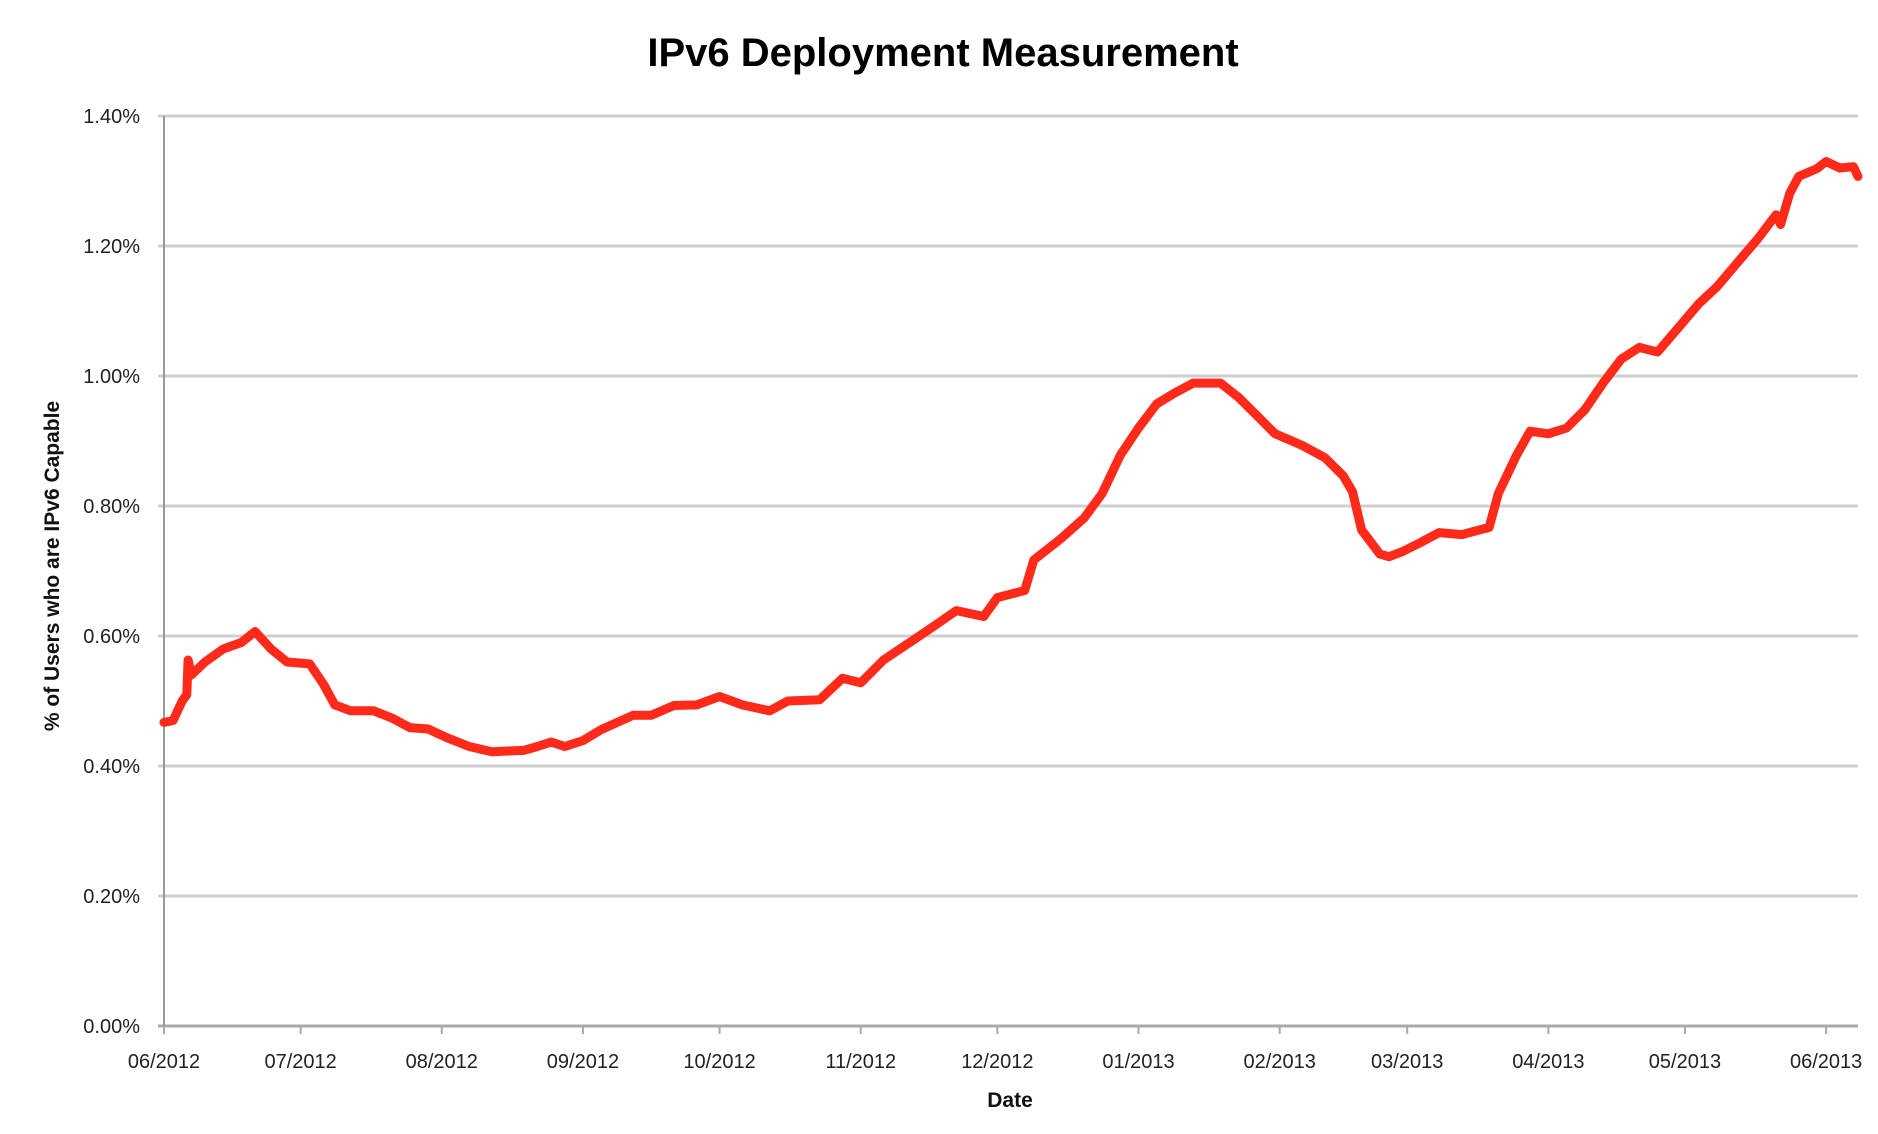 The height and width of the screenshot is (1134, 1878). What do you see at coordinates (1826, 1062) in the screenshot?
I see `x-tick-label: 06/2013` at bounding box center [1826, 1062].